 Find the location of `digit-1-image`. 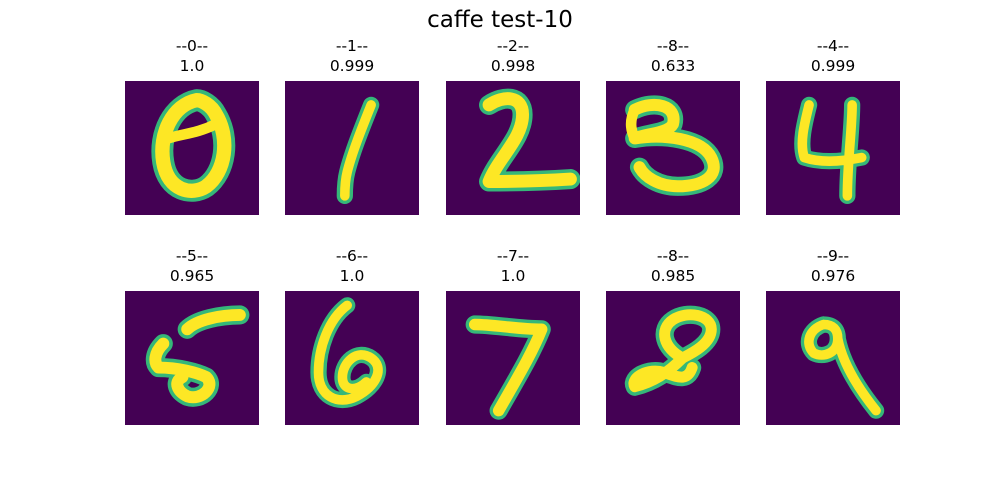

digit-1-image is located at coordinates (358, 150).